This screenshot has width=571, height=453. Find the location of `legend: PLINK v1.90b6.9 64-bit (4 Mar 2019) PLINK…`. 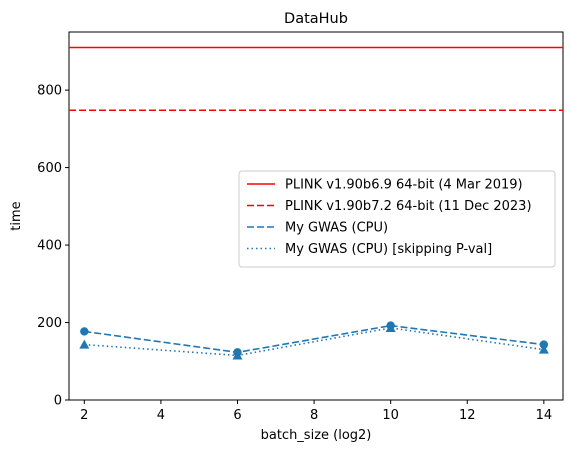

legend: PLINK v1.90b6.9 64-bit (4 Mar 2019) PLINK… is located at coordinates (397, 219).